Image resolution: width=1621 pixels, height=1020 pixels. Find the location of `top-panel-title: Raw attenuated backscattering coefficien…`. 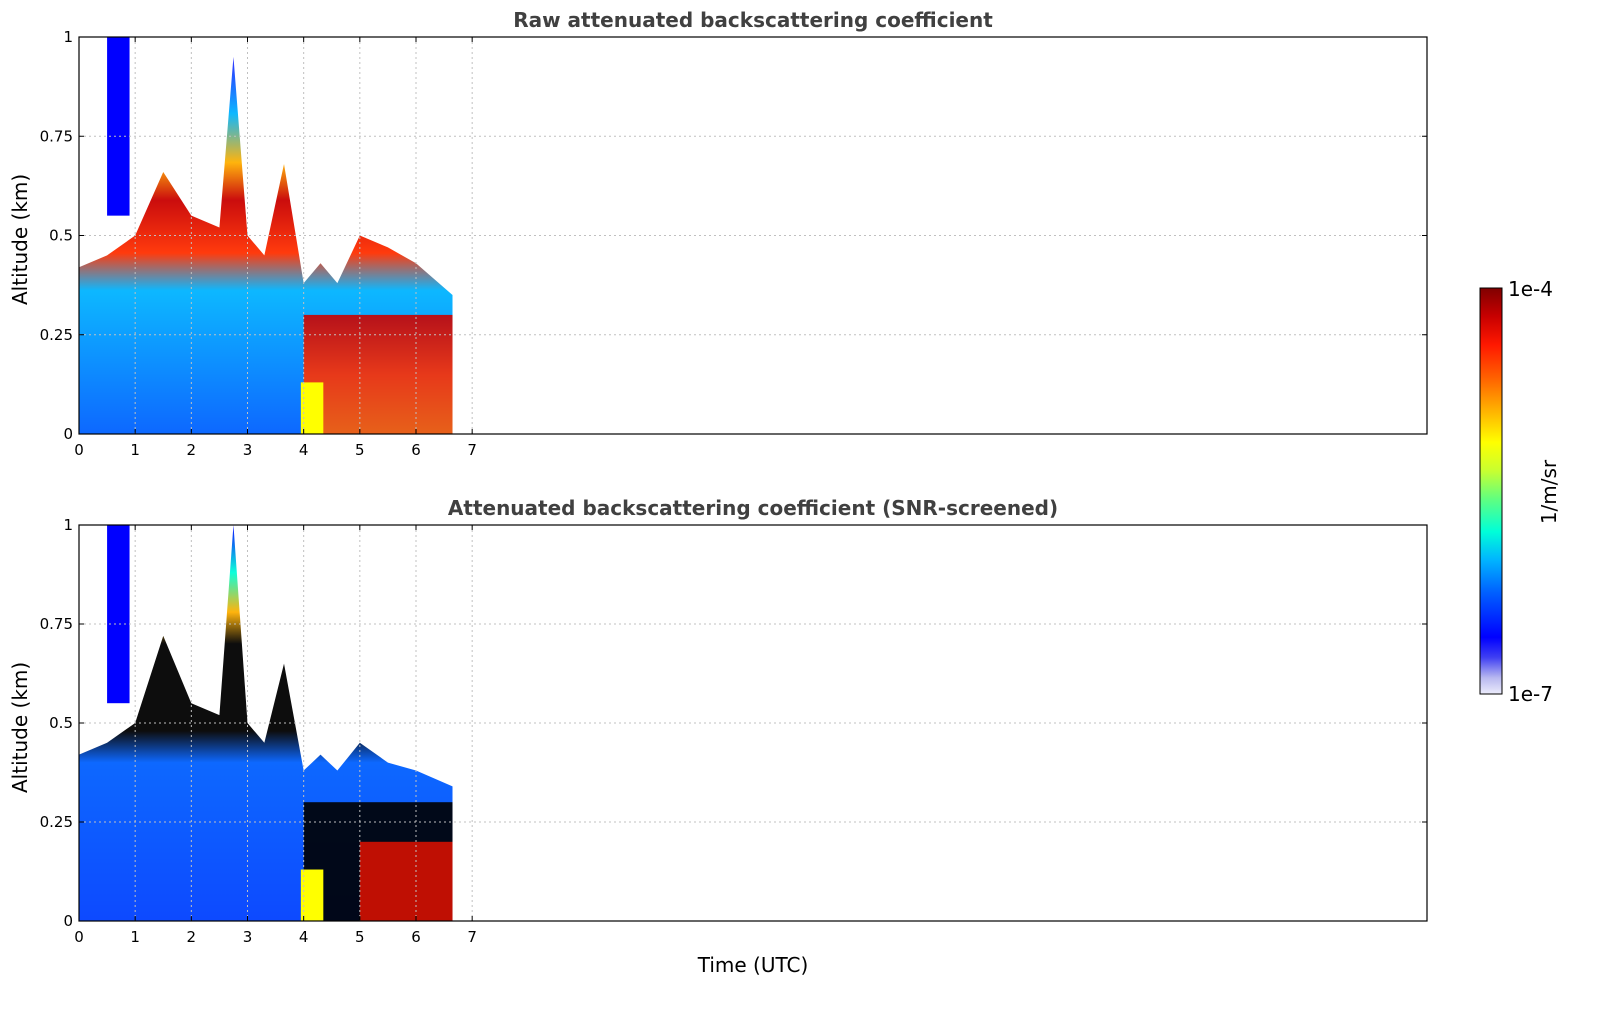

top-panel-title: Raw attenuated backscattering coefficien… is located at coordinates (753, 20).